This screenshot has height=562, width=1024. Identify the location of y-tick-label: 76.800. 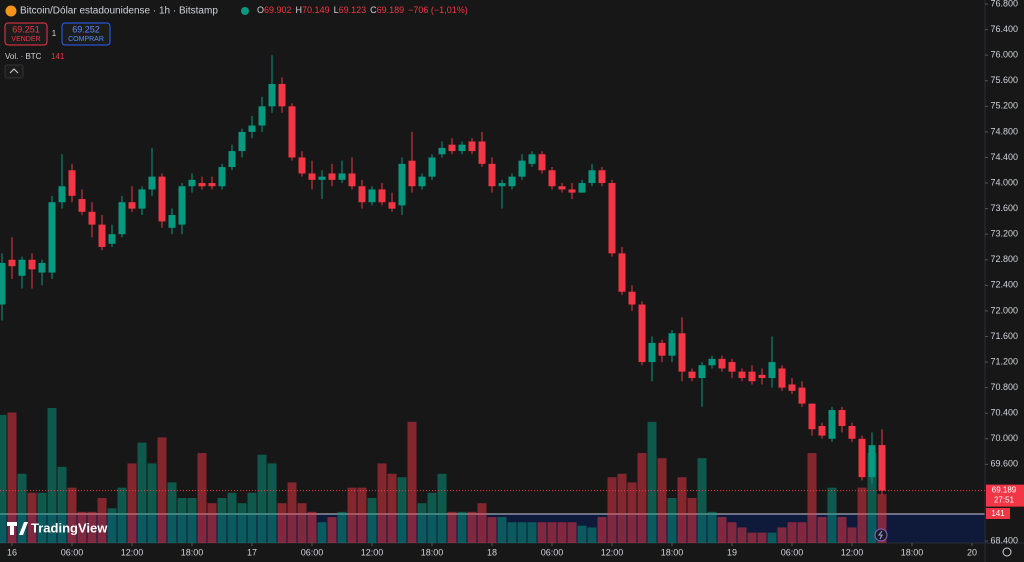
(1004, 4).